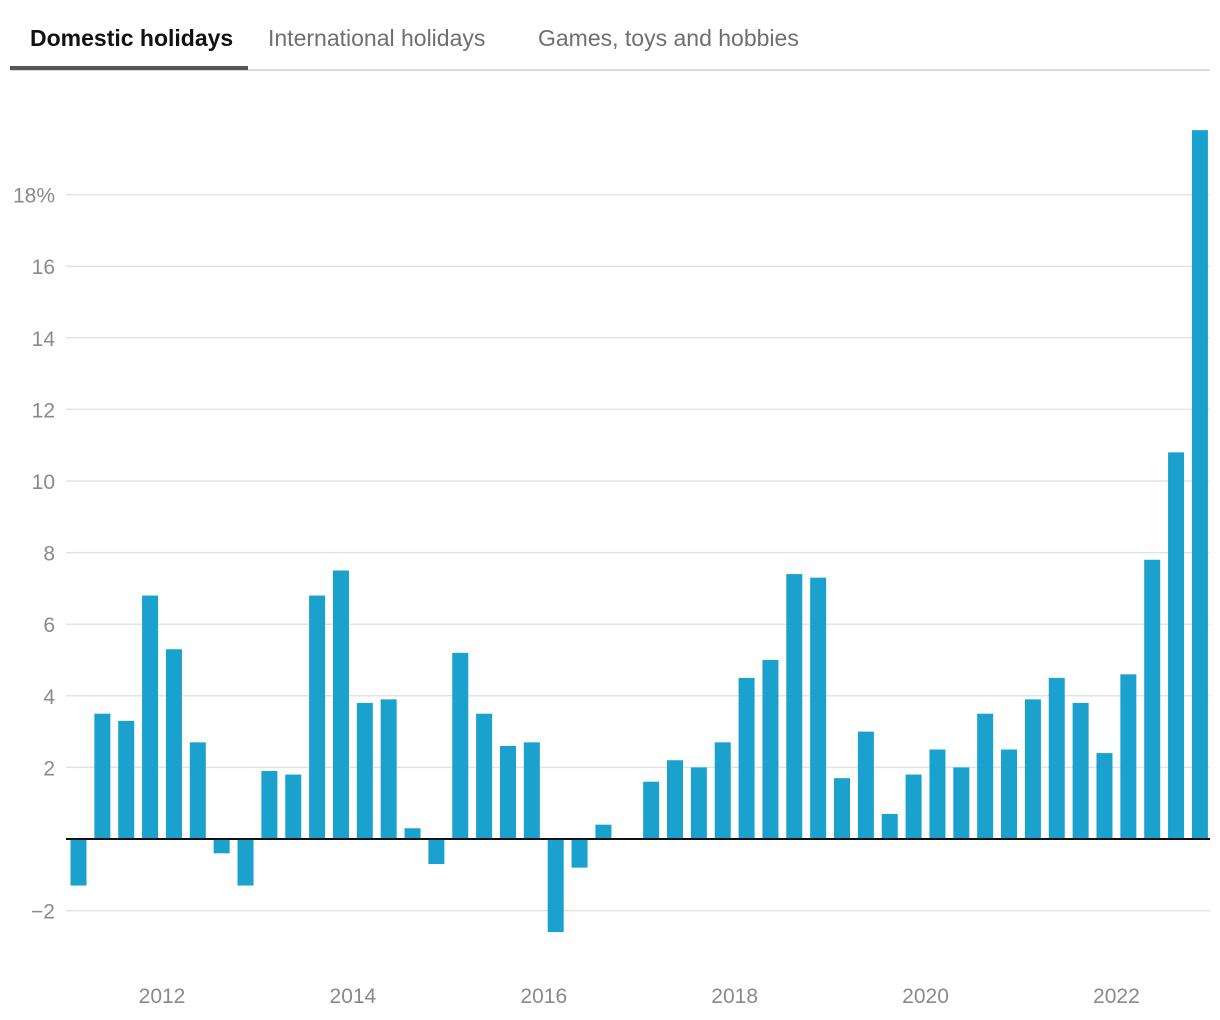 This screenshot has width=1220, height=1020. Describe the element at coordinates (668, 38) in the screenshot. I see `tab-games-toys-hobbies: Games, toys and hobbies` at that location.